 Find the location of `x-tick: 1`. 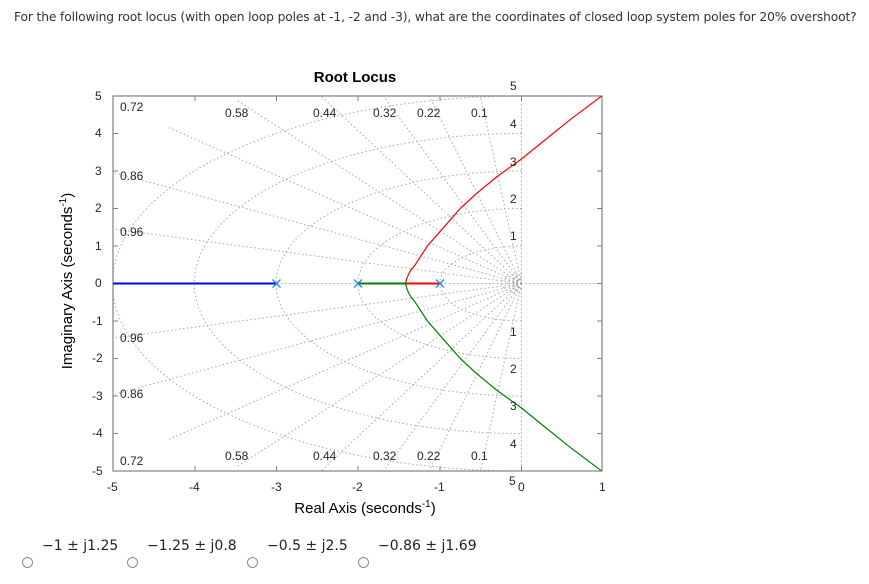

x-tick: 1 is located at coordinates (602, 487).